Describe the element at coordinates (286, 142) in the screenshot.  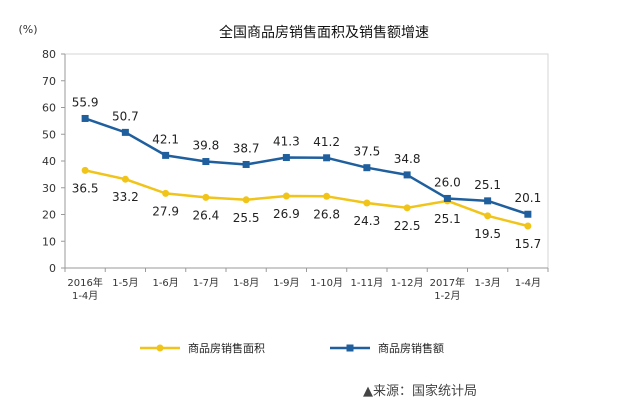
I see `data-label: 41.3` at that location.